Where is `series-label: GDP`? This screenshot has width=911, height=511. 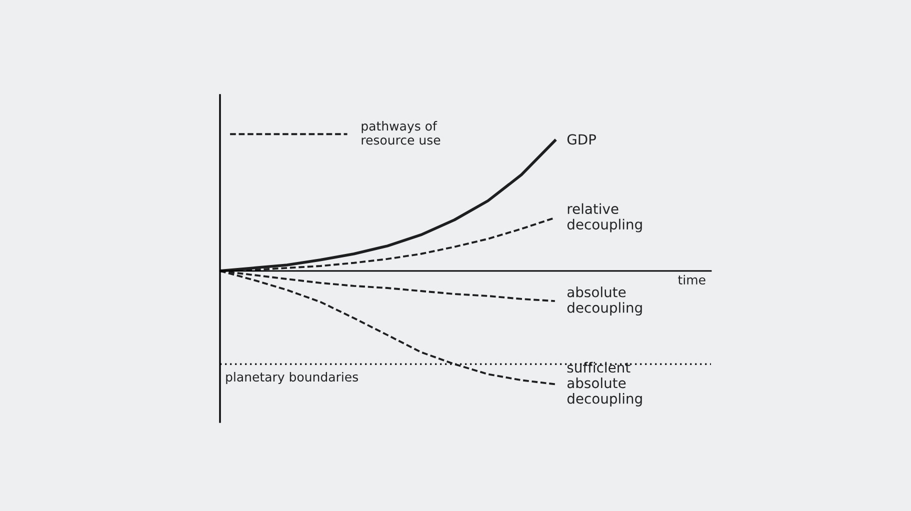
series-label: GDP is located at coordinates (581, 139).